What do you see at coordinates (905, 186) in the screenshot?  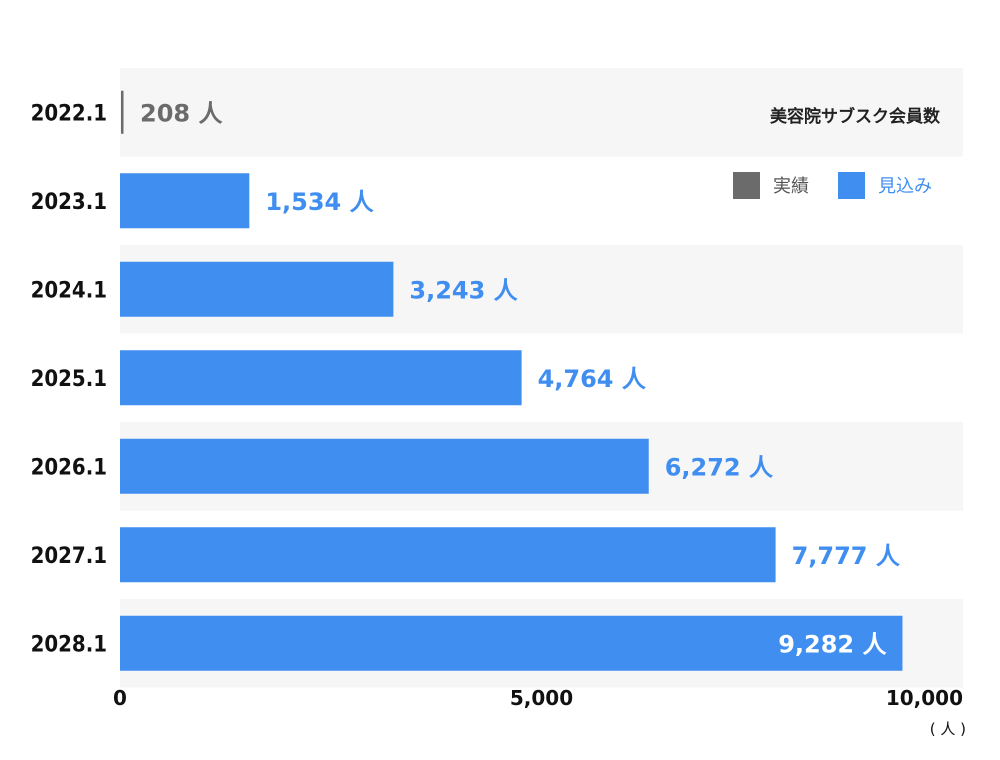 I see `legend-label: 見込み` at bounding box center [905, 186].